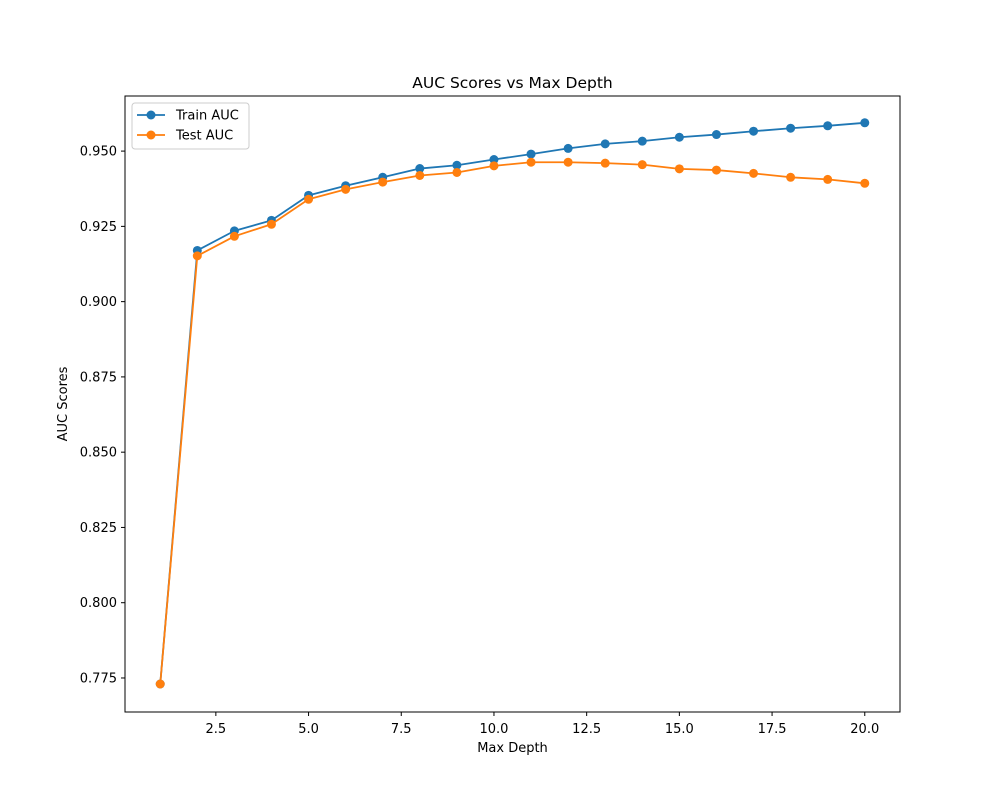 Image resolution: width=1000 pixels, height=800 pixels. Describe the element at coordinates (308, 729) in the screenshot. I see `x-tick-label: 5.0` at that location.